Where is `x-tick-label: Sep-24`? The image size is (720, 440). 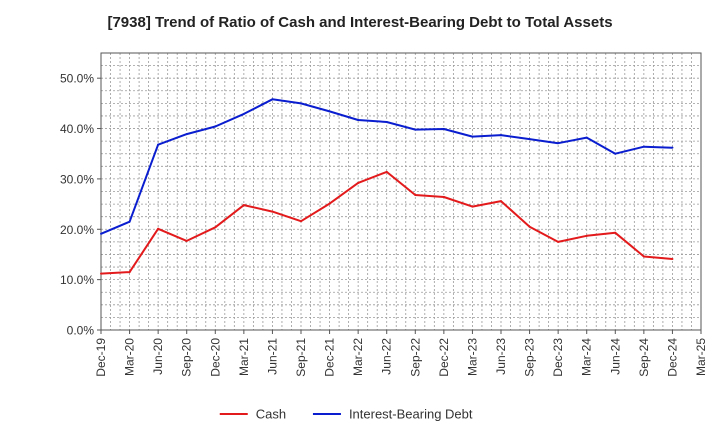
x-tick-label: Sep-24 is located at coordinates (644, 357).